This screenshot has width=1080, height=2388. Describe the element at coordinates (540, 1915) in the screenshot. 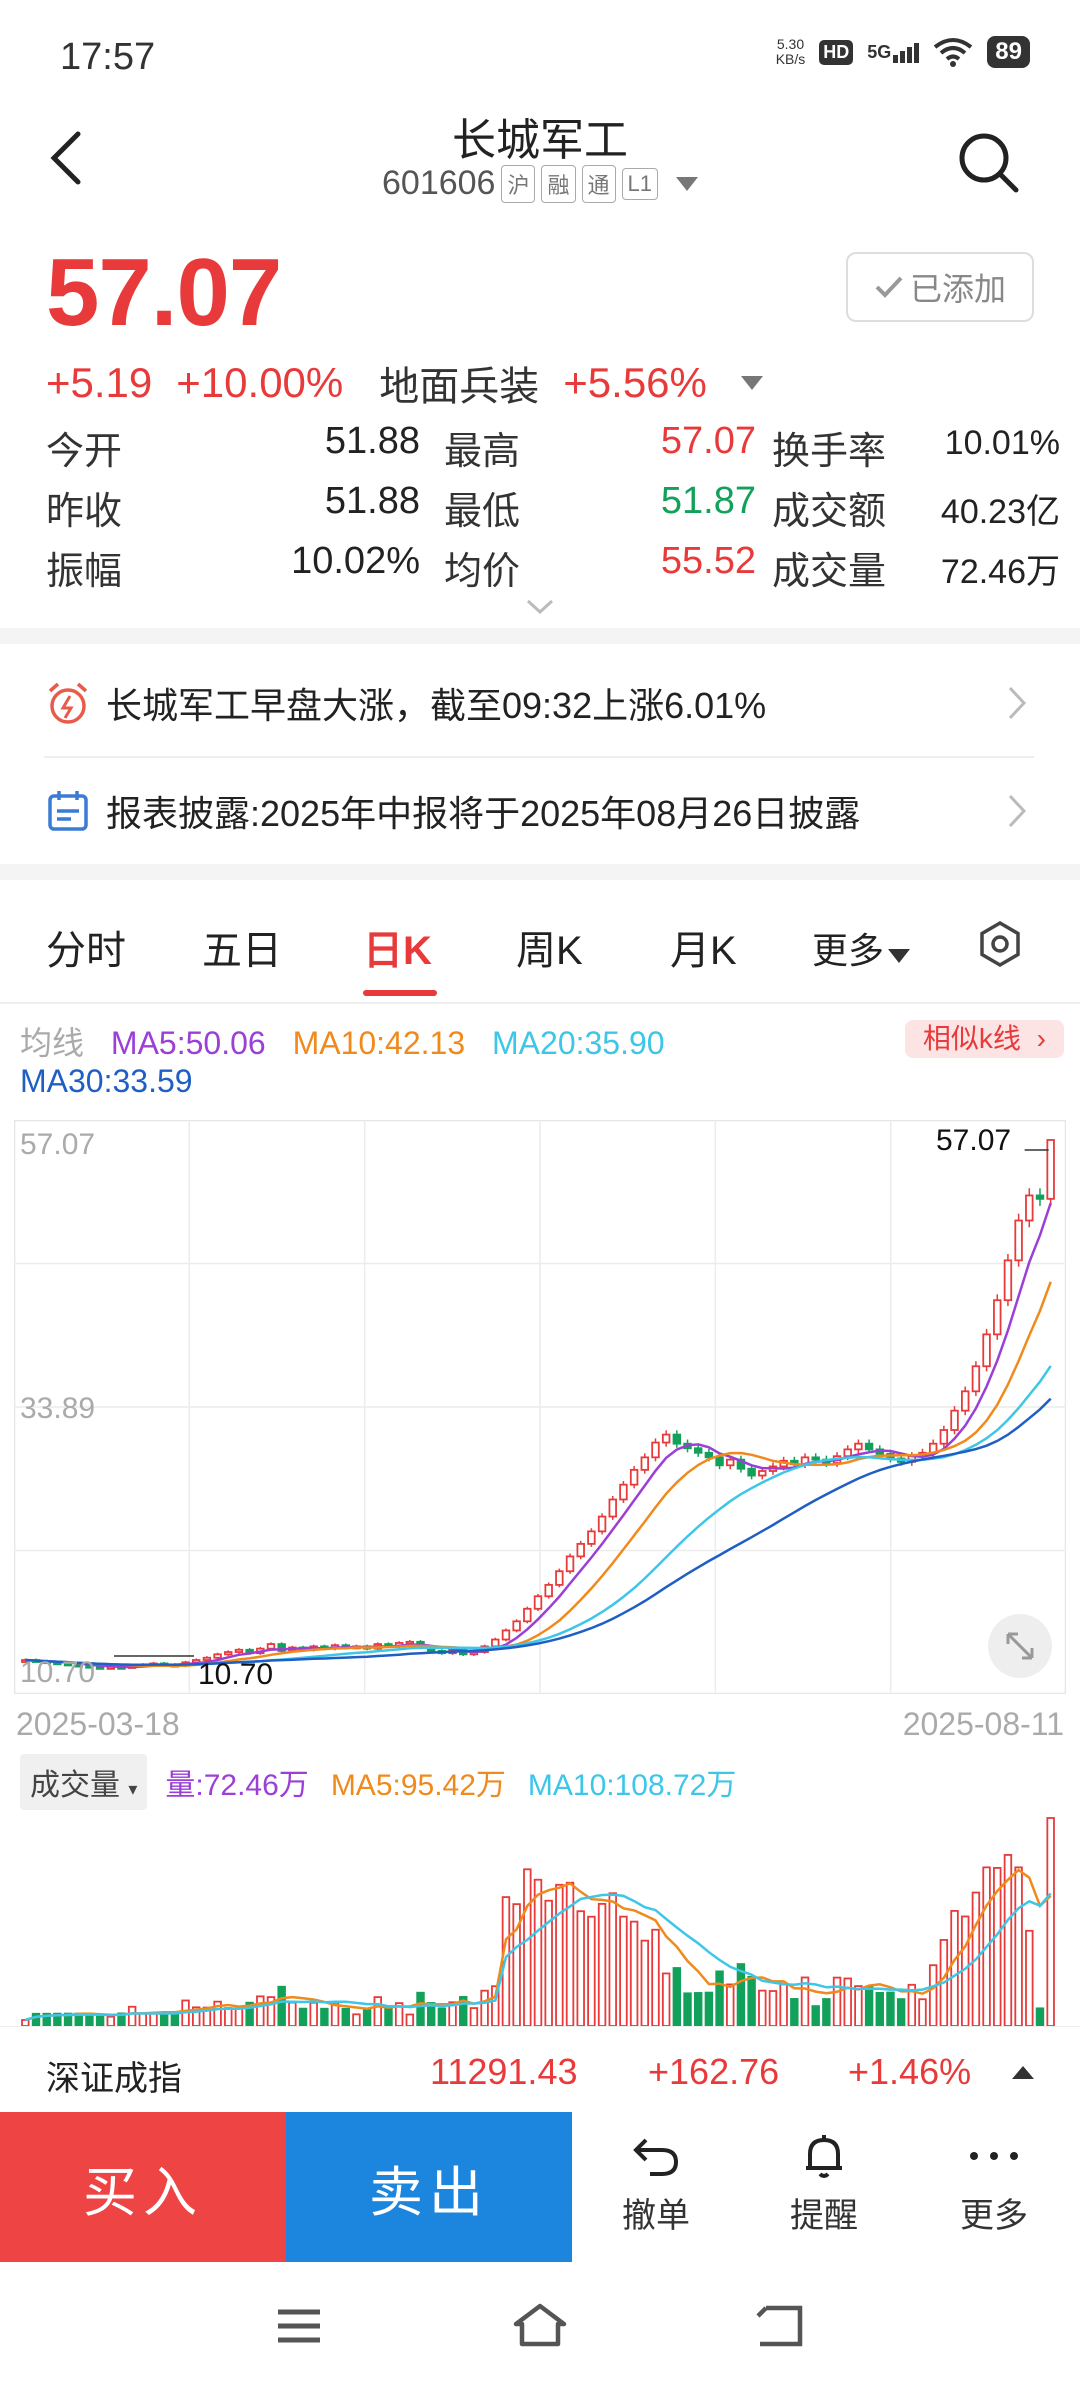

I see `volume-chart` at that location.